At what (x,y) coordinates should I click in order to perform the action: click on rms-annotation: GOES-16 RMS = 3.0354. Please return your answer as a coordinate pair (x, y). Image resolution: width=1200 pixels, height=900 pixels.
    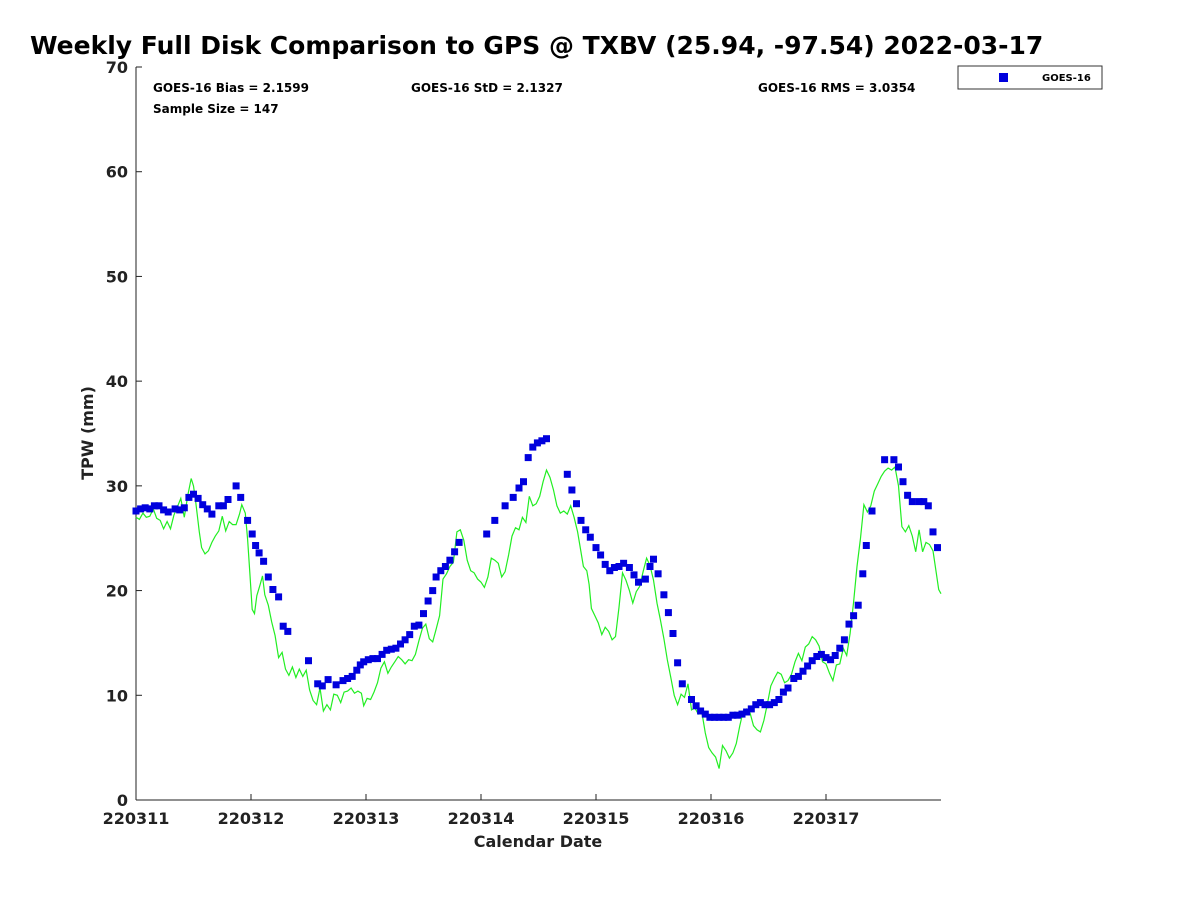
    Looking at the image, I should click on (836, 88).